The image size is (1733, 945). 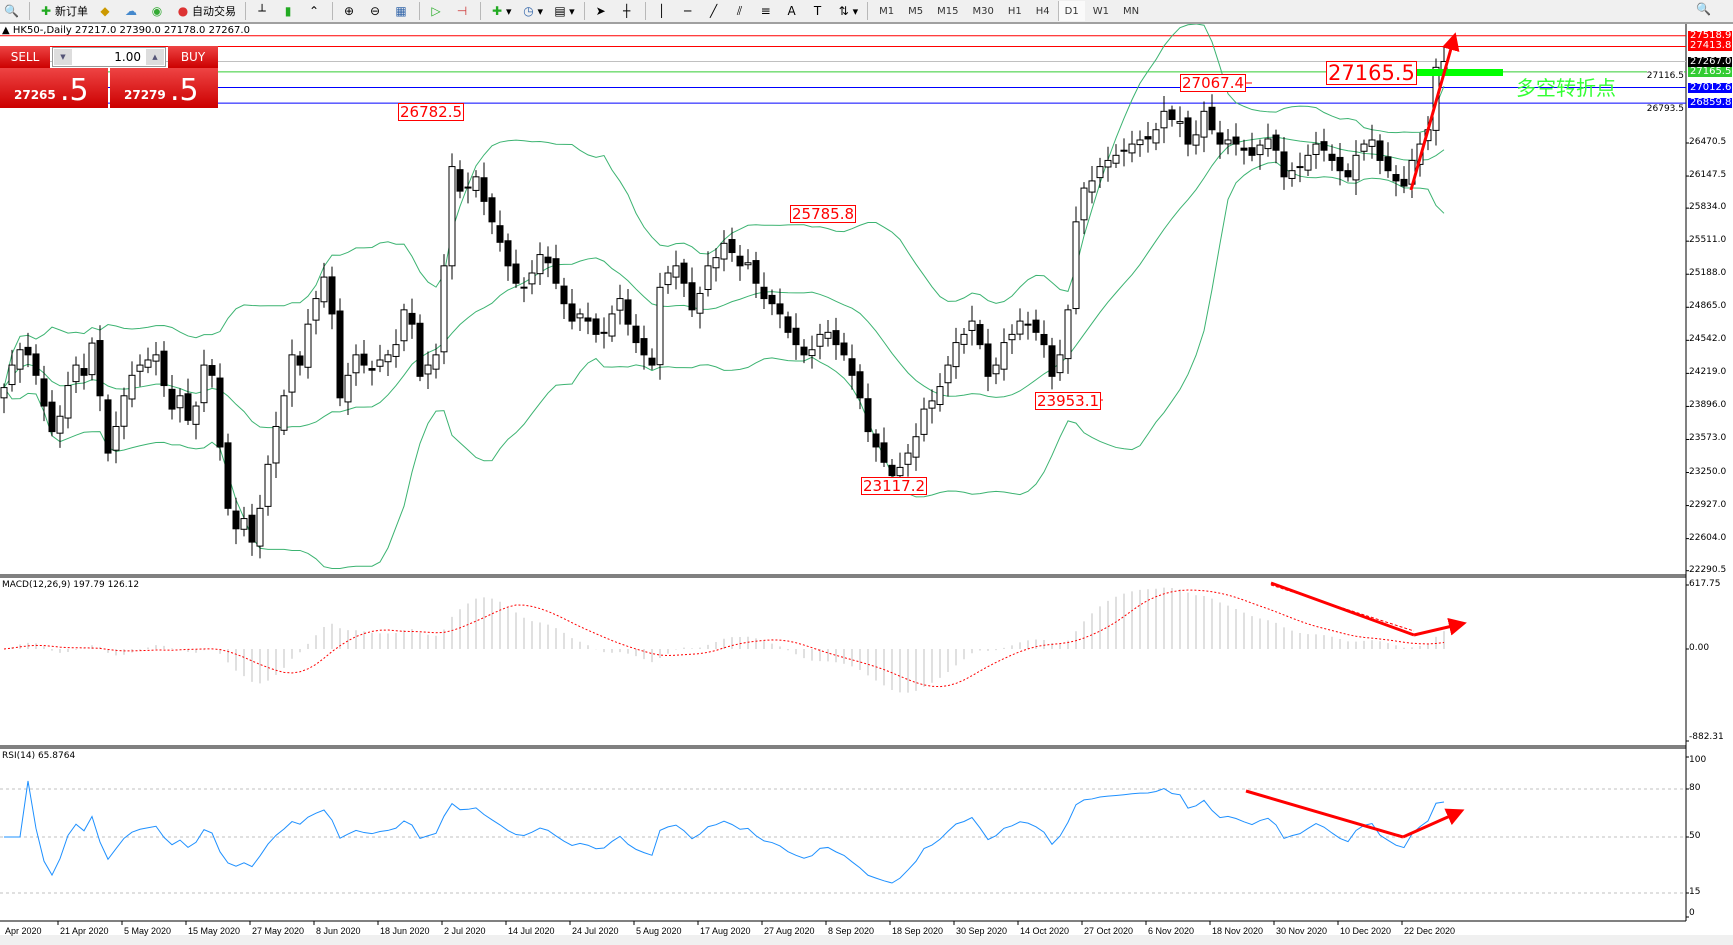 I want to click on date-axis-label: 14 Jul 2020, so click(x=531, y=931).